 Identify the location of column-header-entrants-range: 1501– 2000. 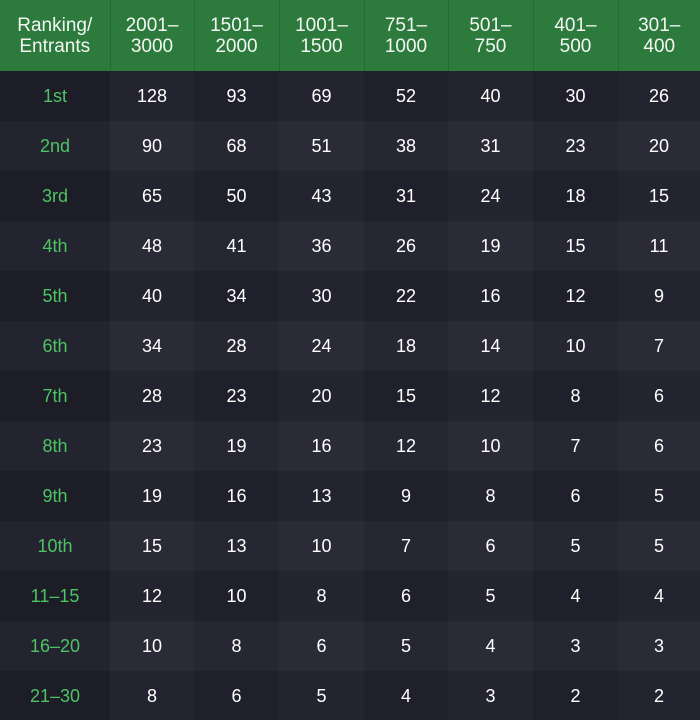
(237, 35).